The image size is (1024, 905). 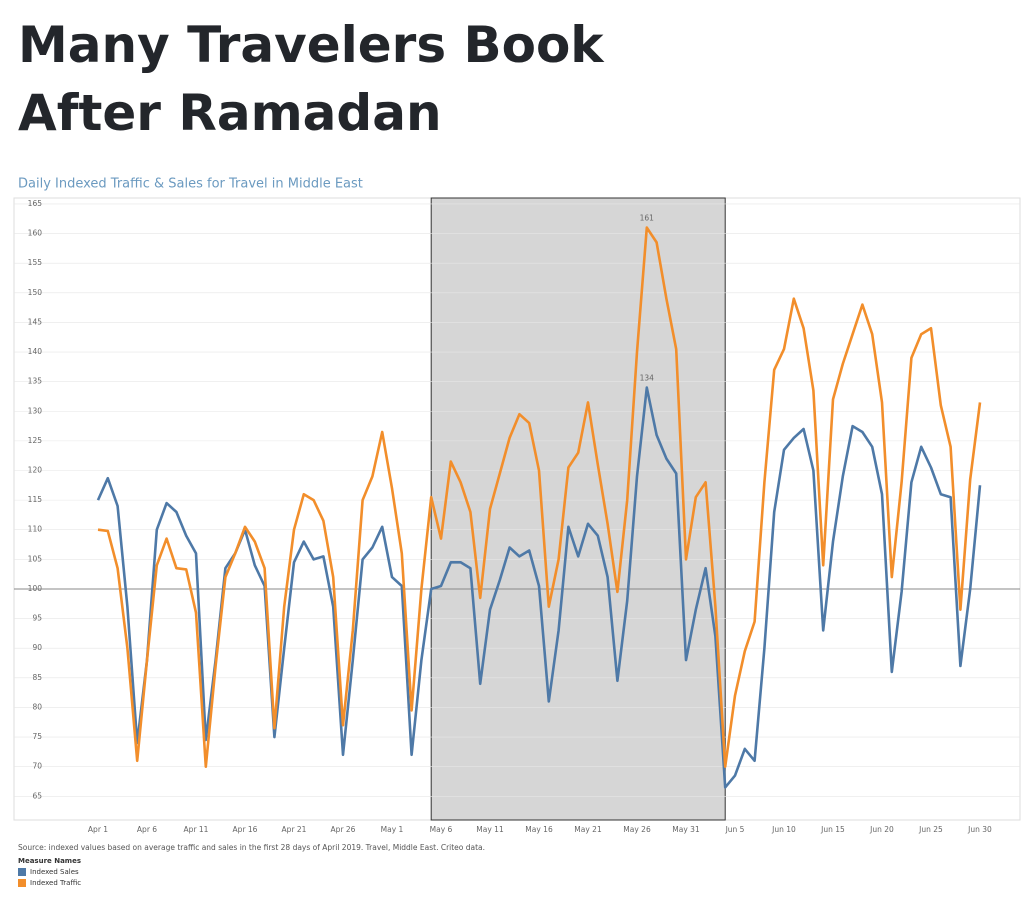 What do you see at coordinates (637, 829) in the screenshot?
I see `x-tick-label: May 26` at bounding box center [637, 829].